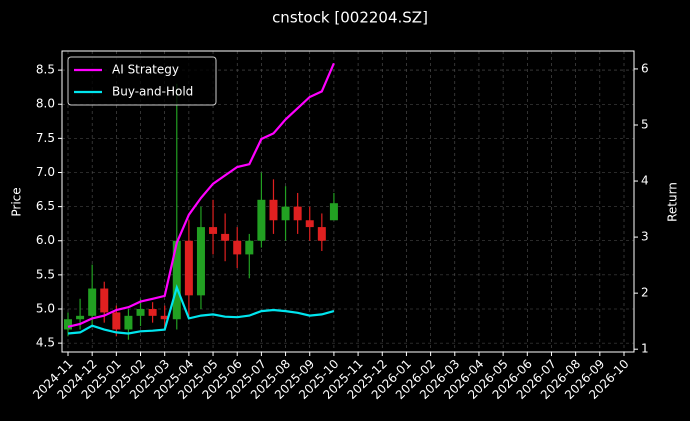 The image size is (690, 421). Describe the element at coordinates (45, 274) in the screenshot. I see `y-tick-label: 5.5` at that location.